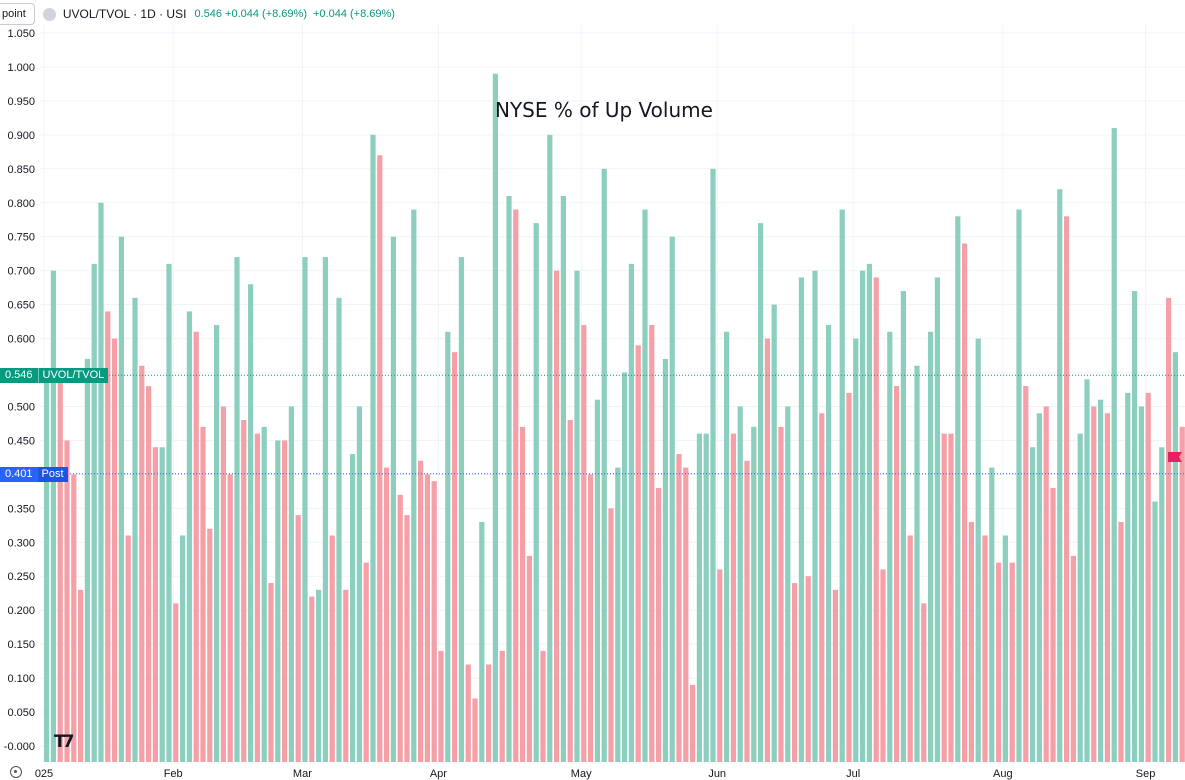 The image size is (1185, 780). I want to click on tradingview-logo-icon: T7, so click(64, 742).